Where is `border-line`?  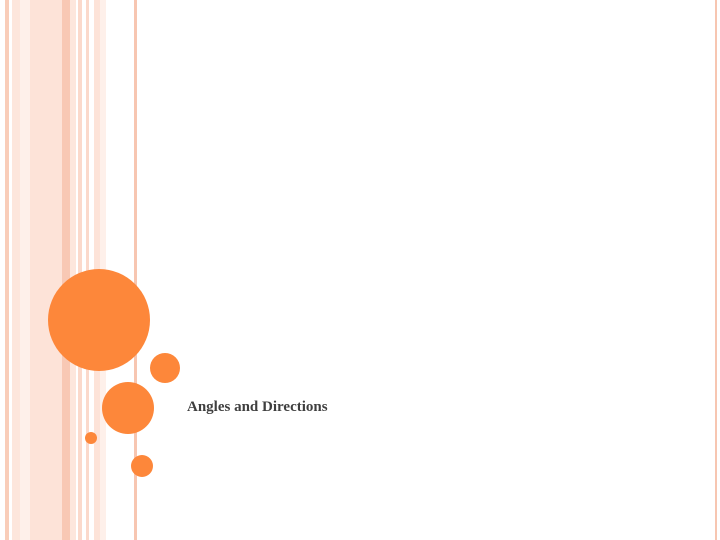
border-line is located at coordinates (716, 270).